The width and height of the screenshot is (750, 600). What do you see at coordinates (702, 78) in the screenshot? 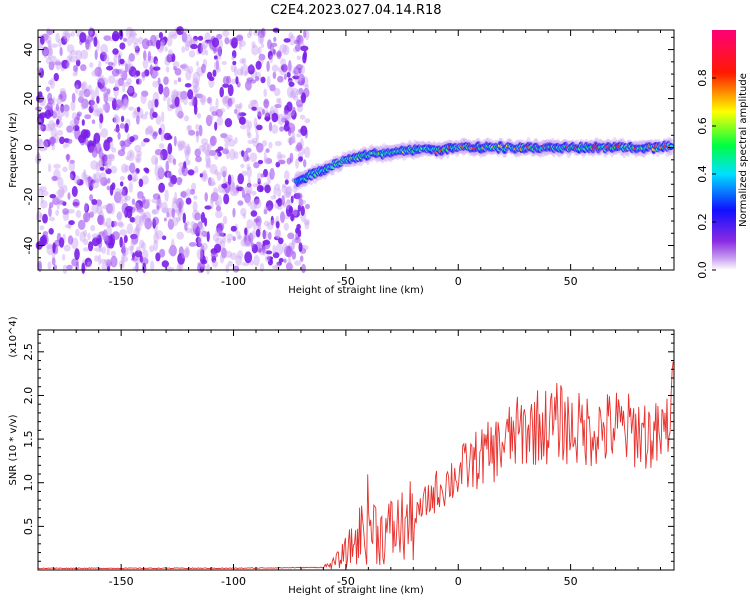
I see `colorbar-tick-label: 0.8` at bounding box center [702, 78].